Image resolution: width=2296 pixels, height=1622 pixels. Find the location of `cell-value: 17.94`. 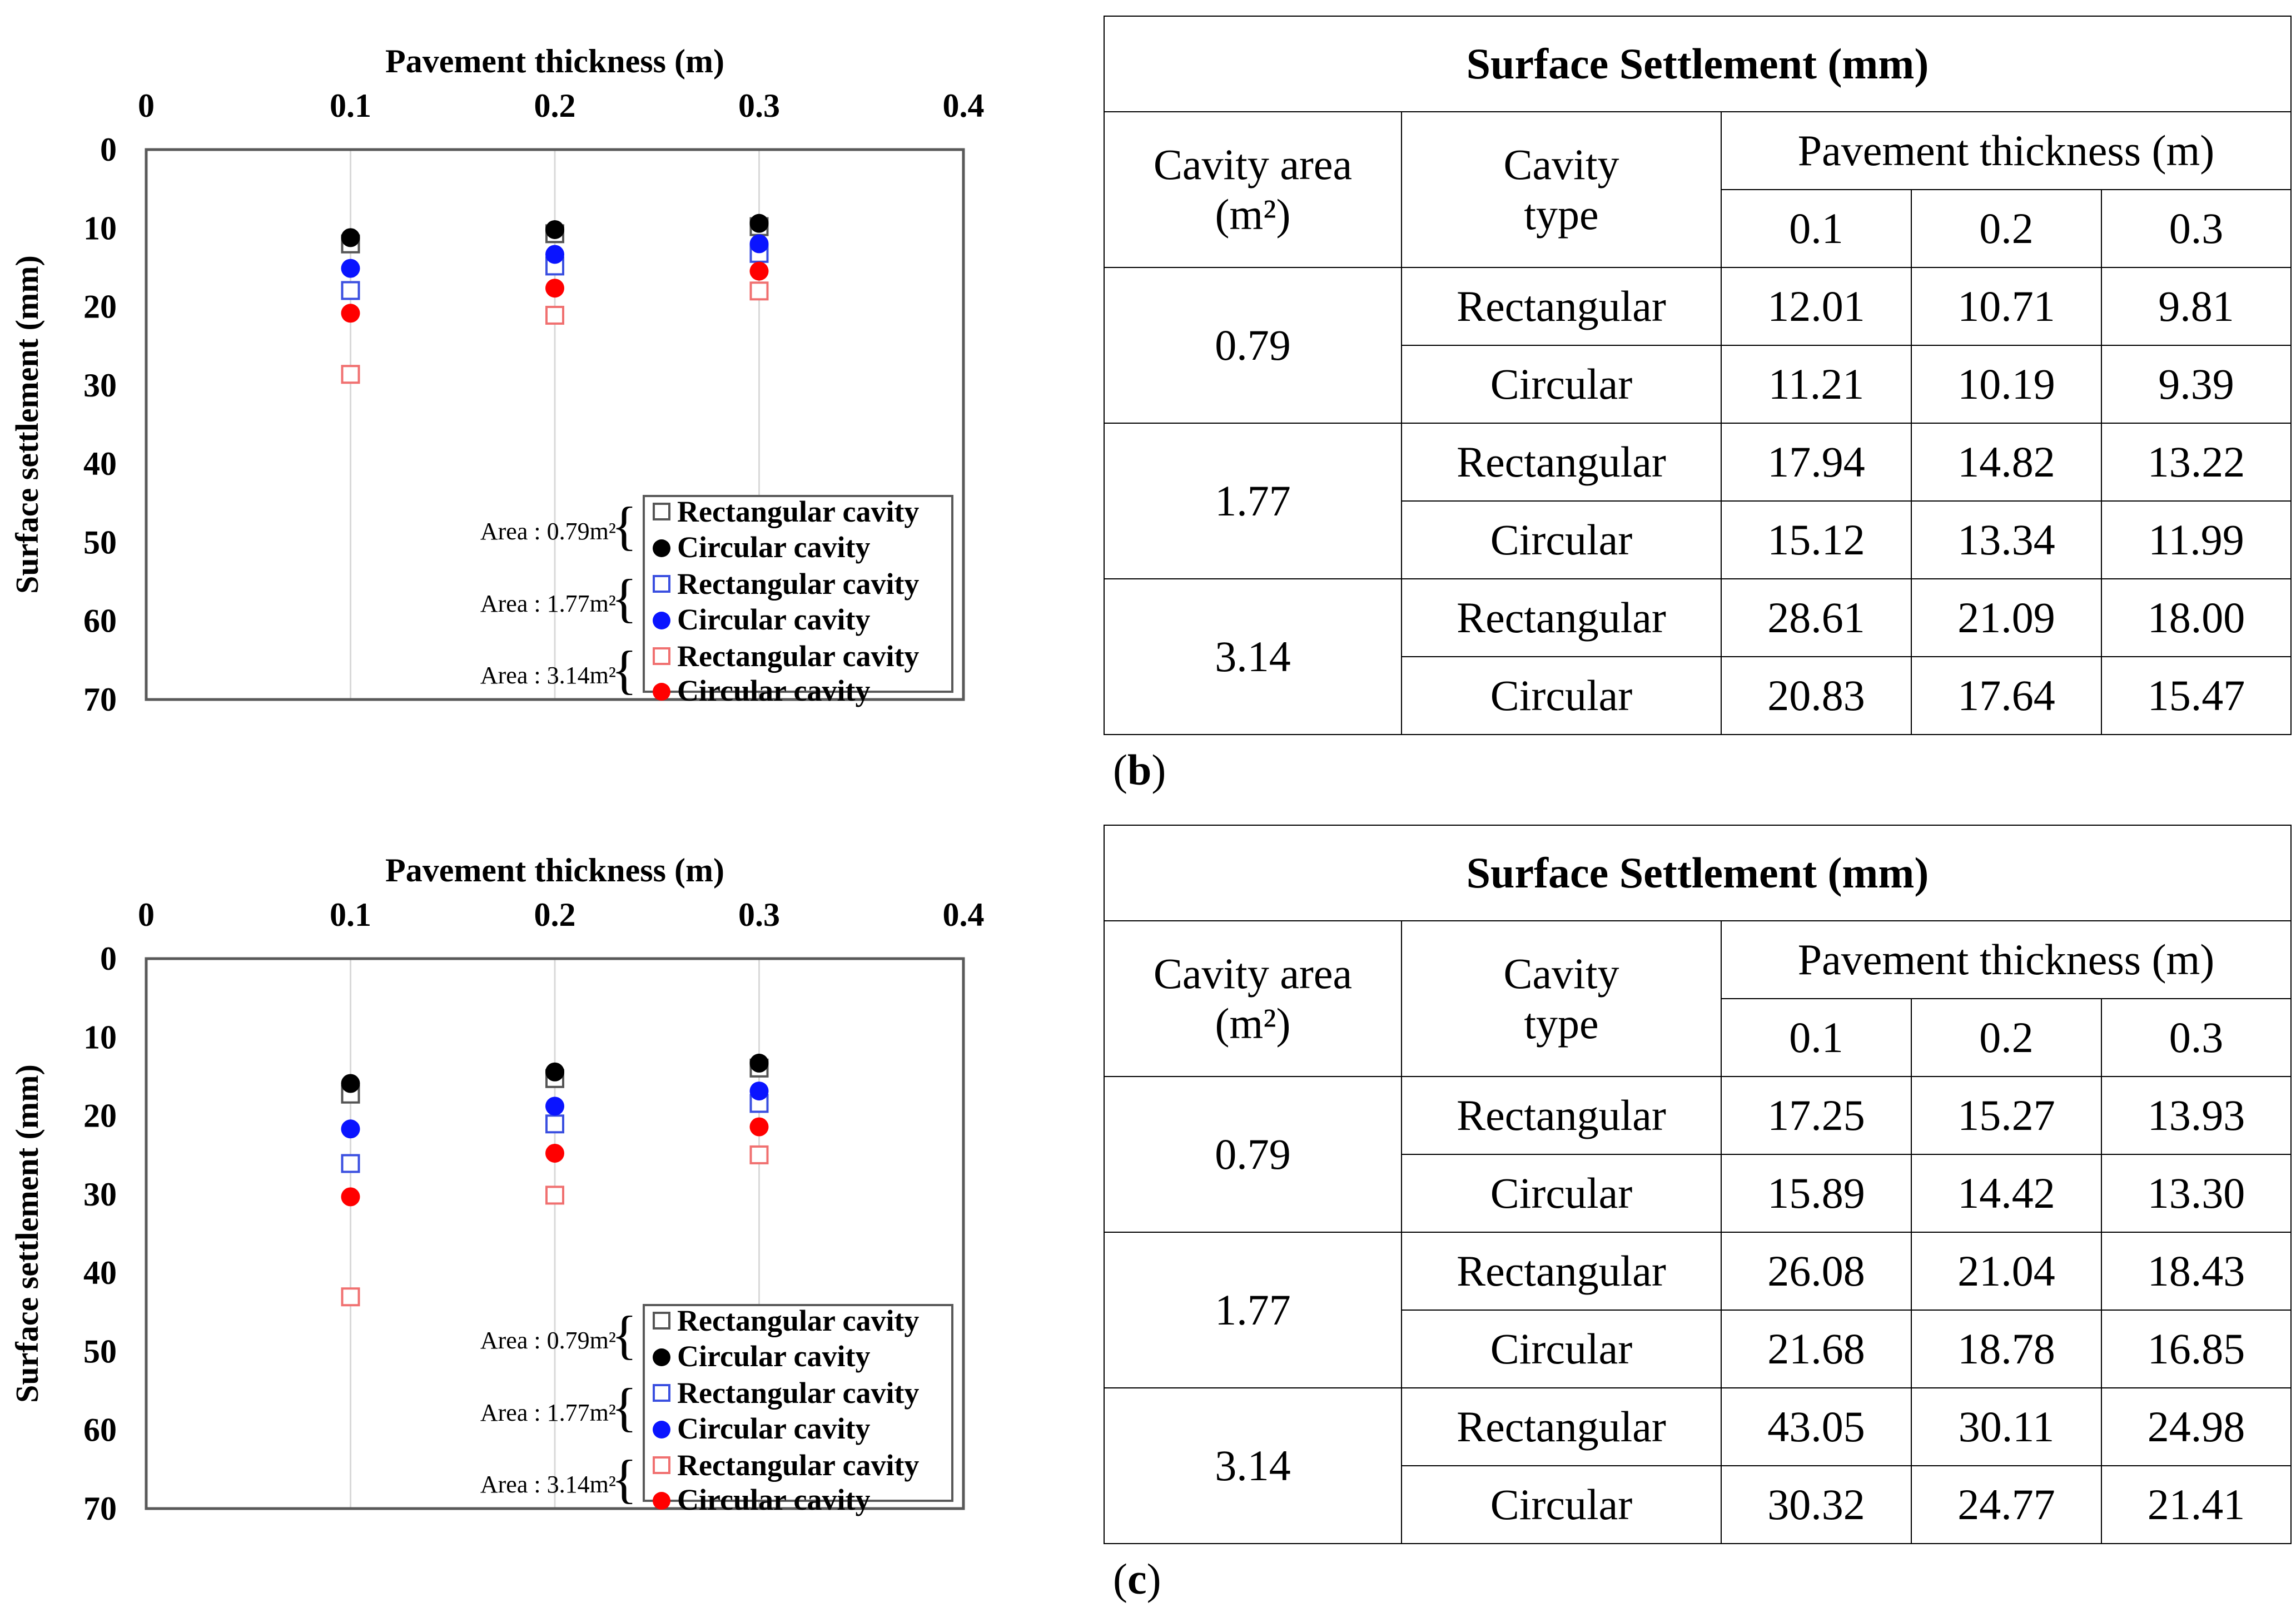

cell-value: 17.94 is located at coordinates (1816, 462).